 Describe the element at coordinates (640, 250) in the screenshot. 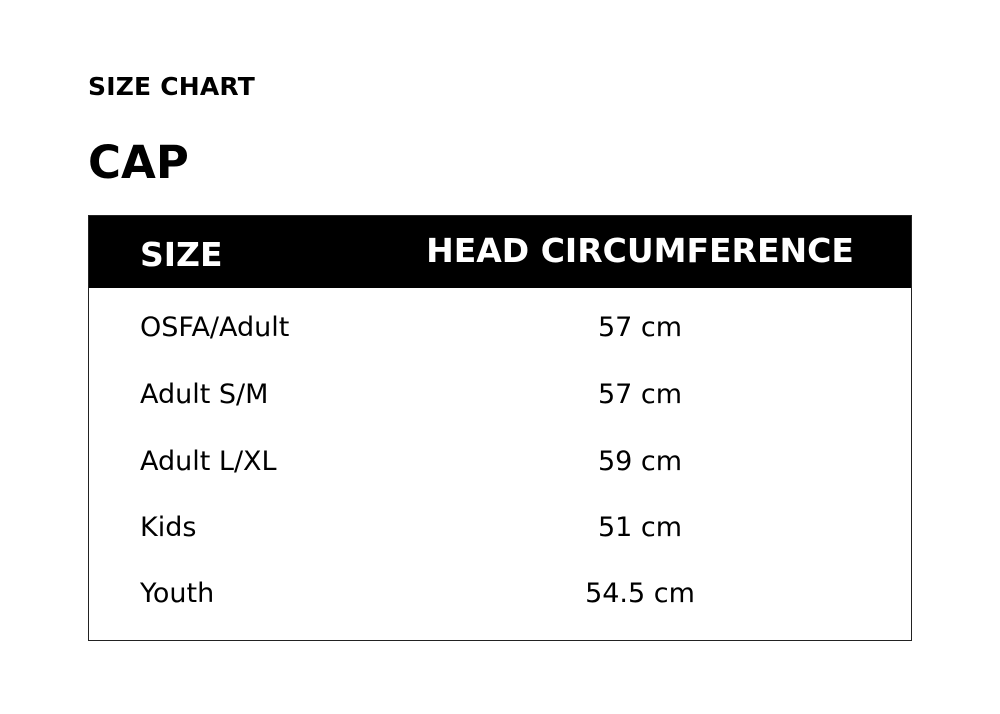

I see `column-header-head-circumference: HEAD CIRCUMFERENCE` at that location.